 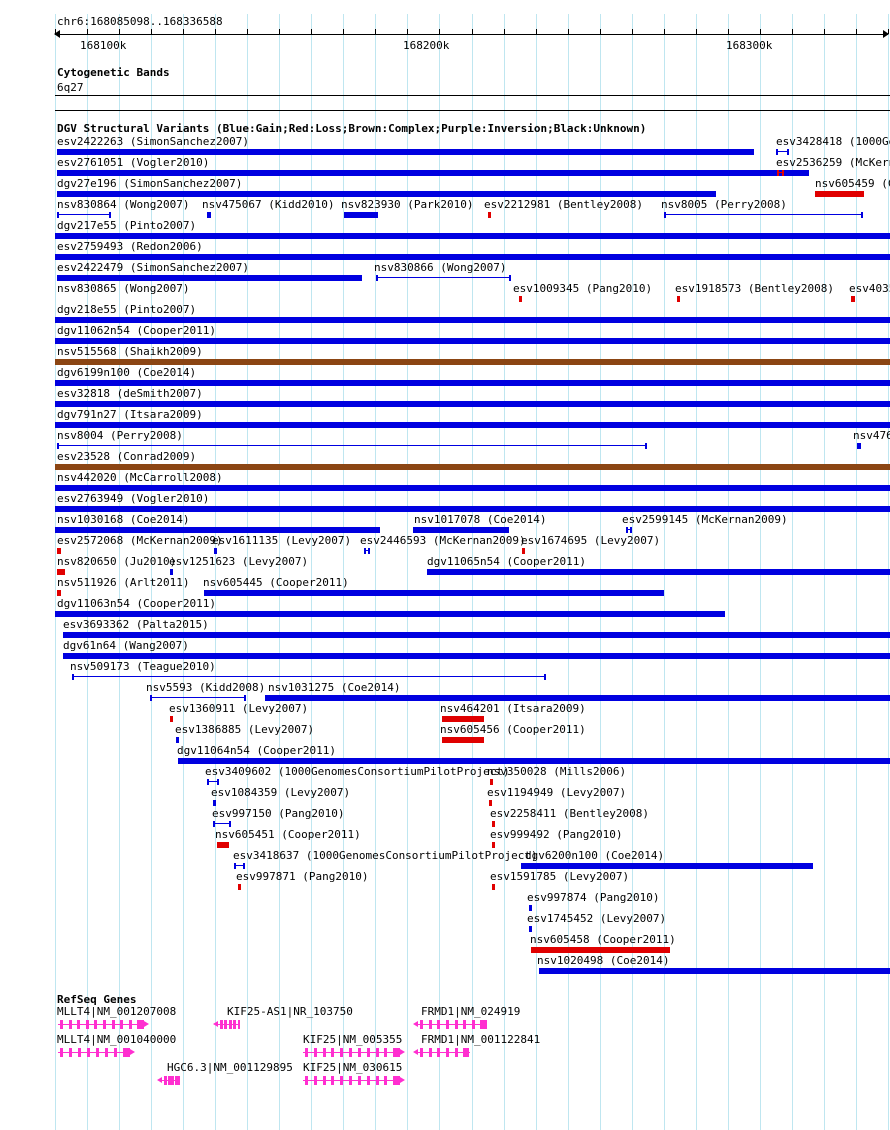 What do you see at coordinates (556, 834) in the screenshot?
I see `dgv-variant-label: esv999492 (Pang2010)` at bounding box center [556, 834].